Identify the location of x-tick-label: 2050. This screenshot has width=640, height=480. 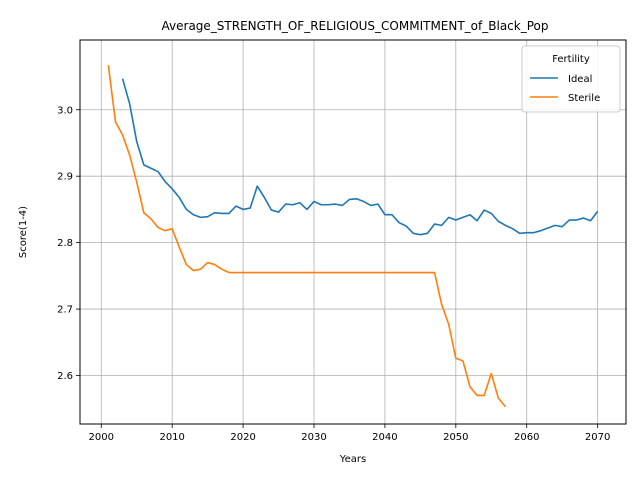
(455, 437).